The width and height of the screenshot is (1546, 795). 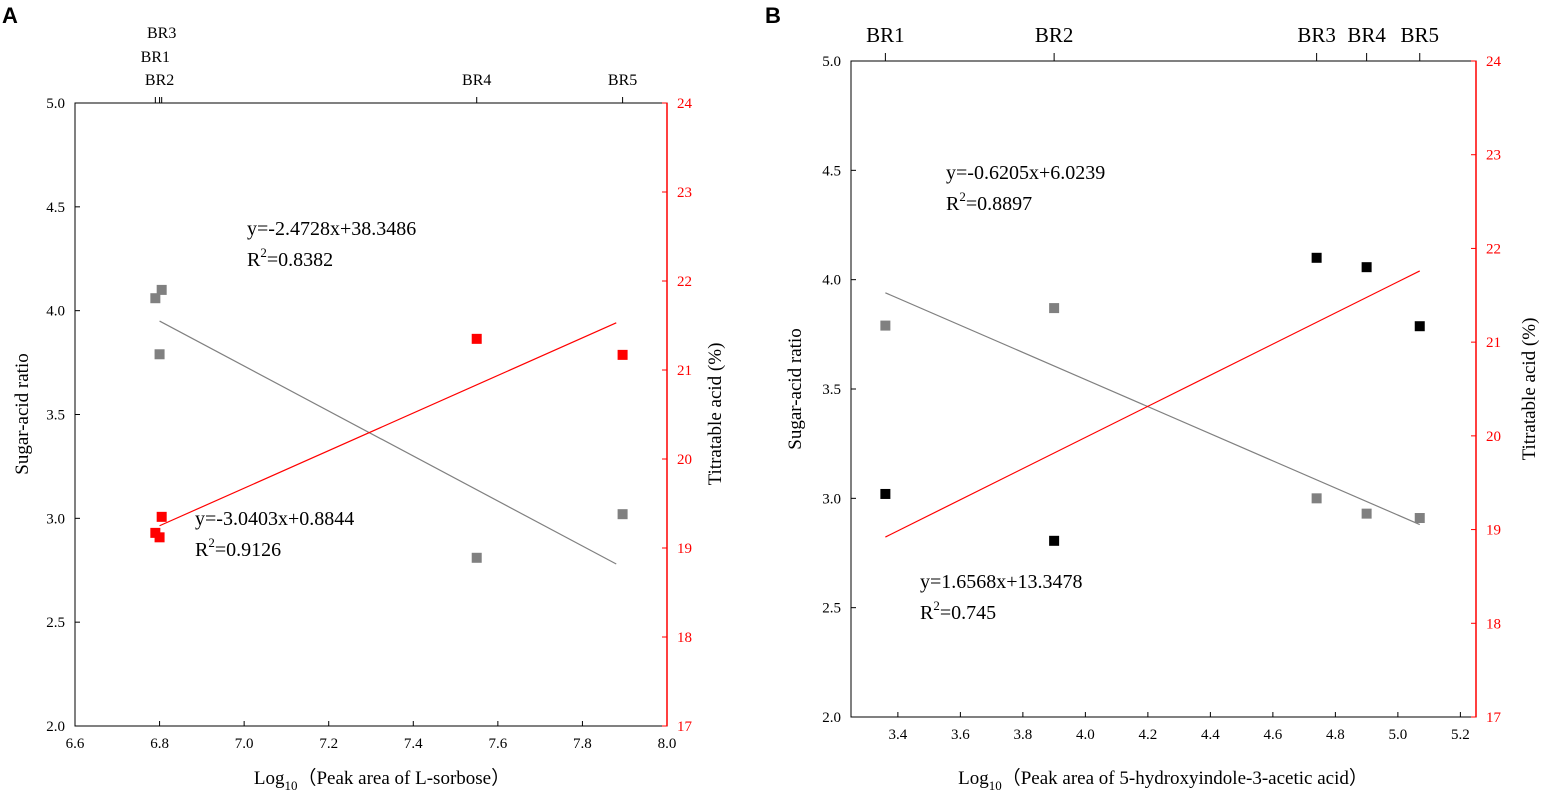 I want to click on y-left-tick-label: 5.0, so click(x=831, y=62).